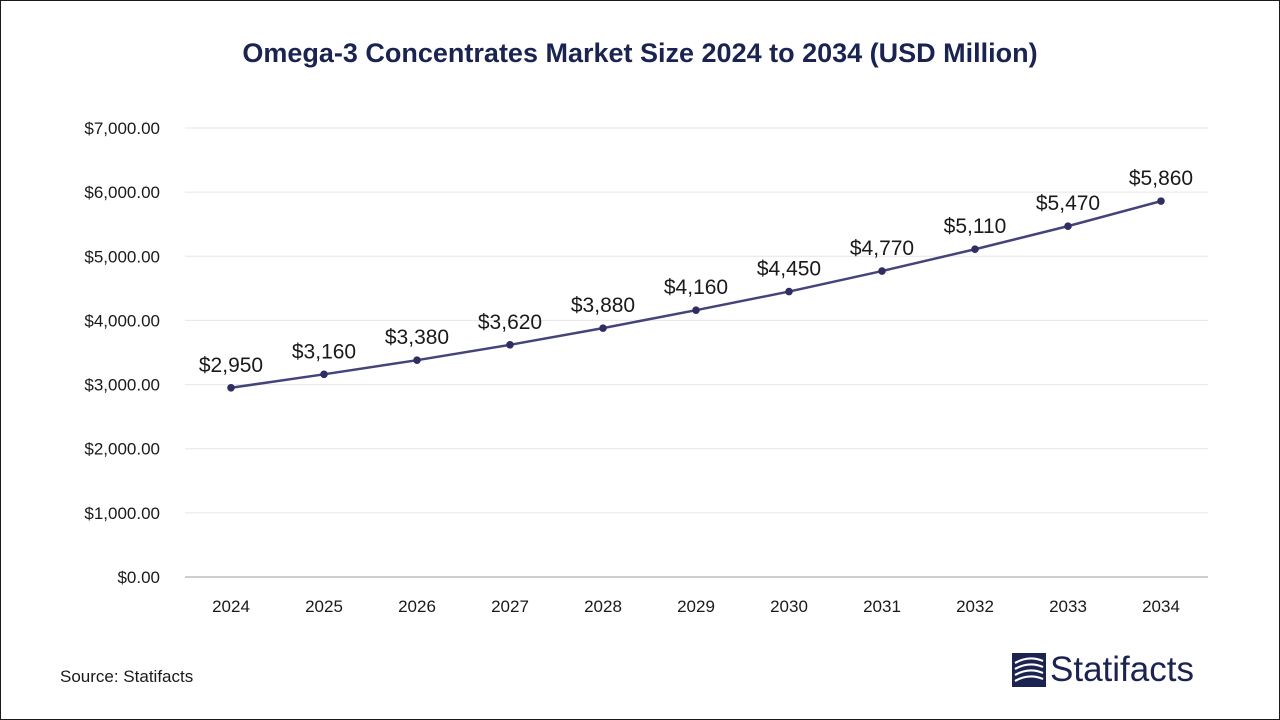  I want to click on data-label: $3,620, so click(510, 322).